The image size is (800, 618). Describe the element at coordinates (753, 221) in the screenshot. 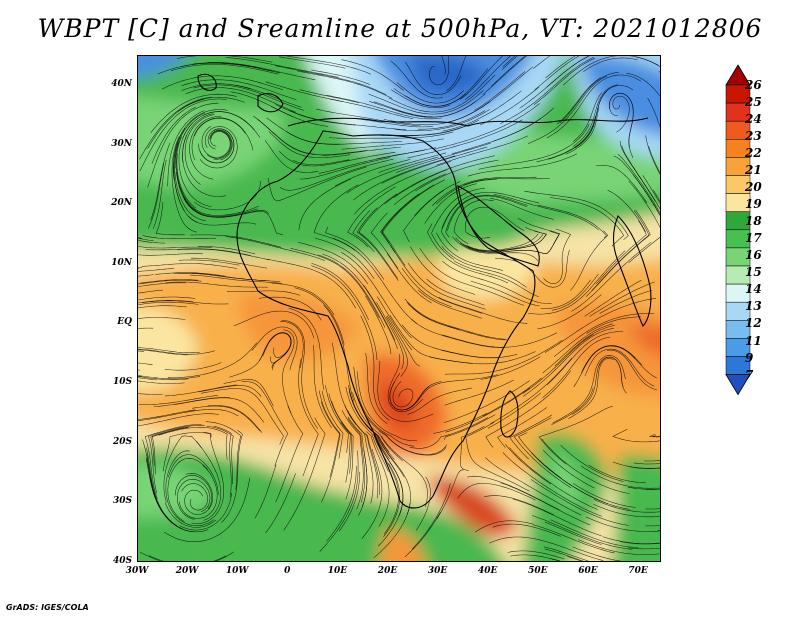

I see `colorbar-label: 18` at that location.